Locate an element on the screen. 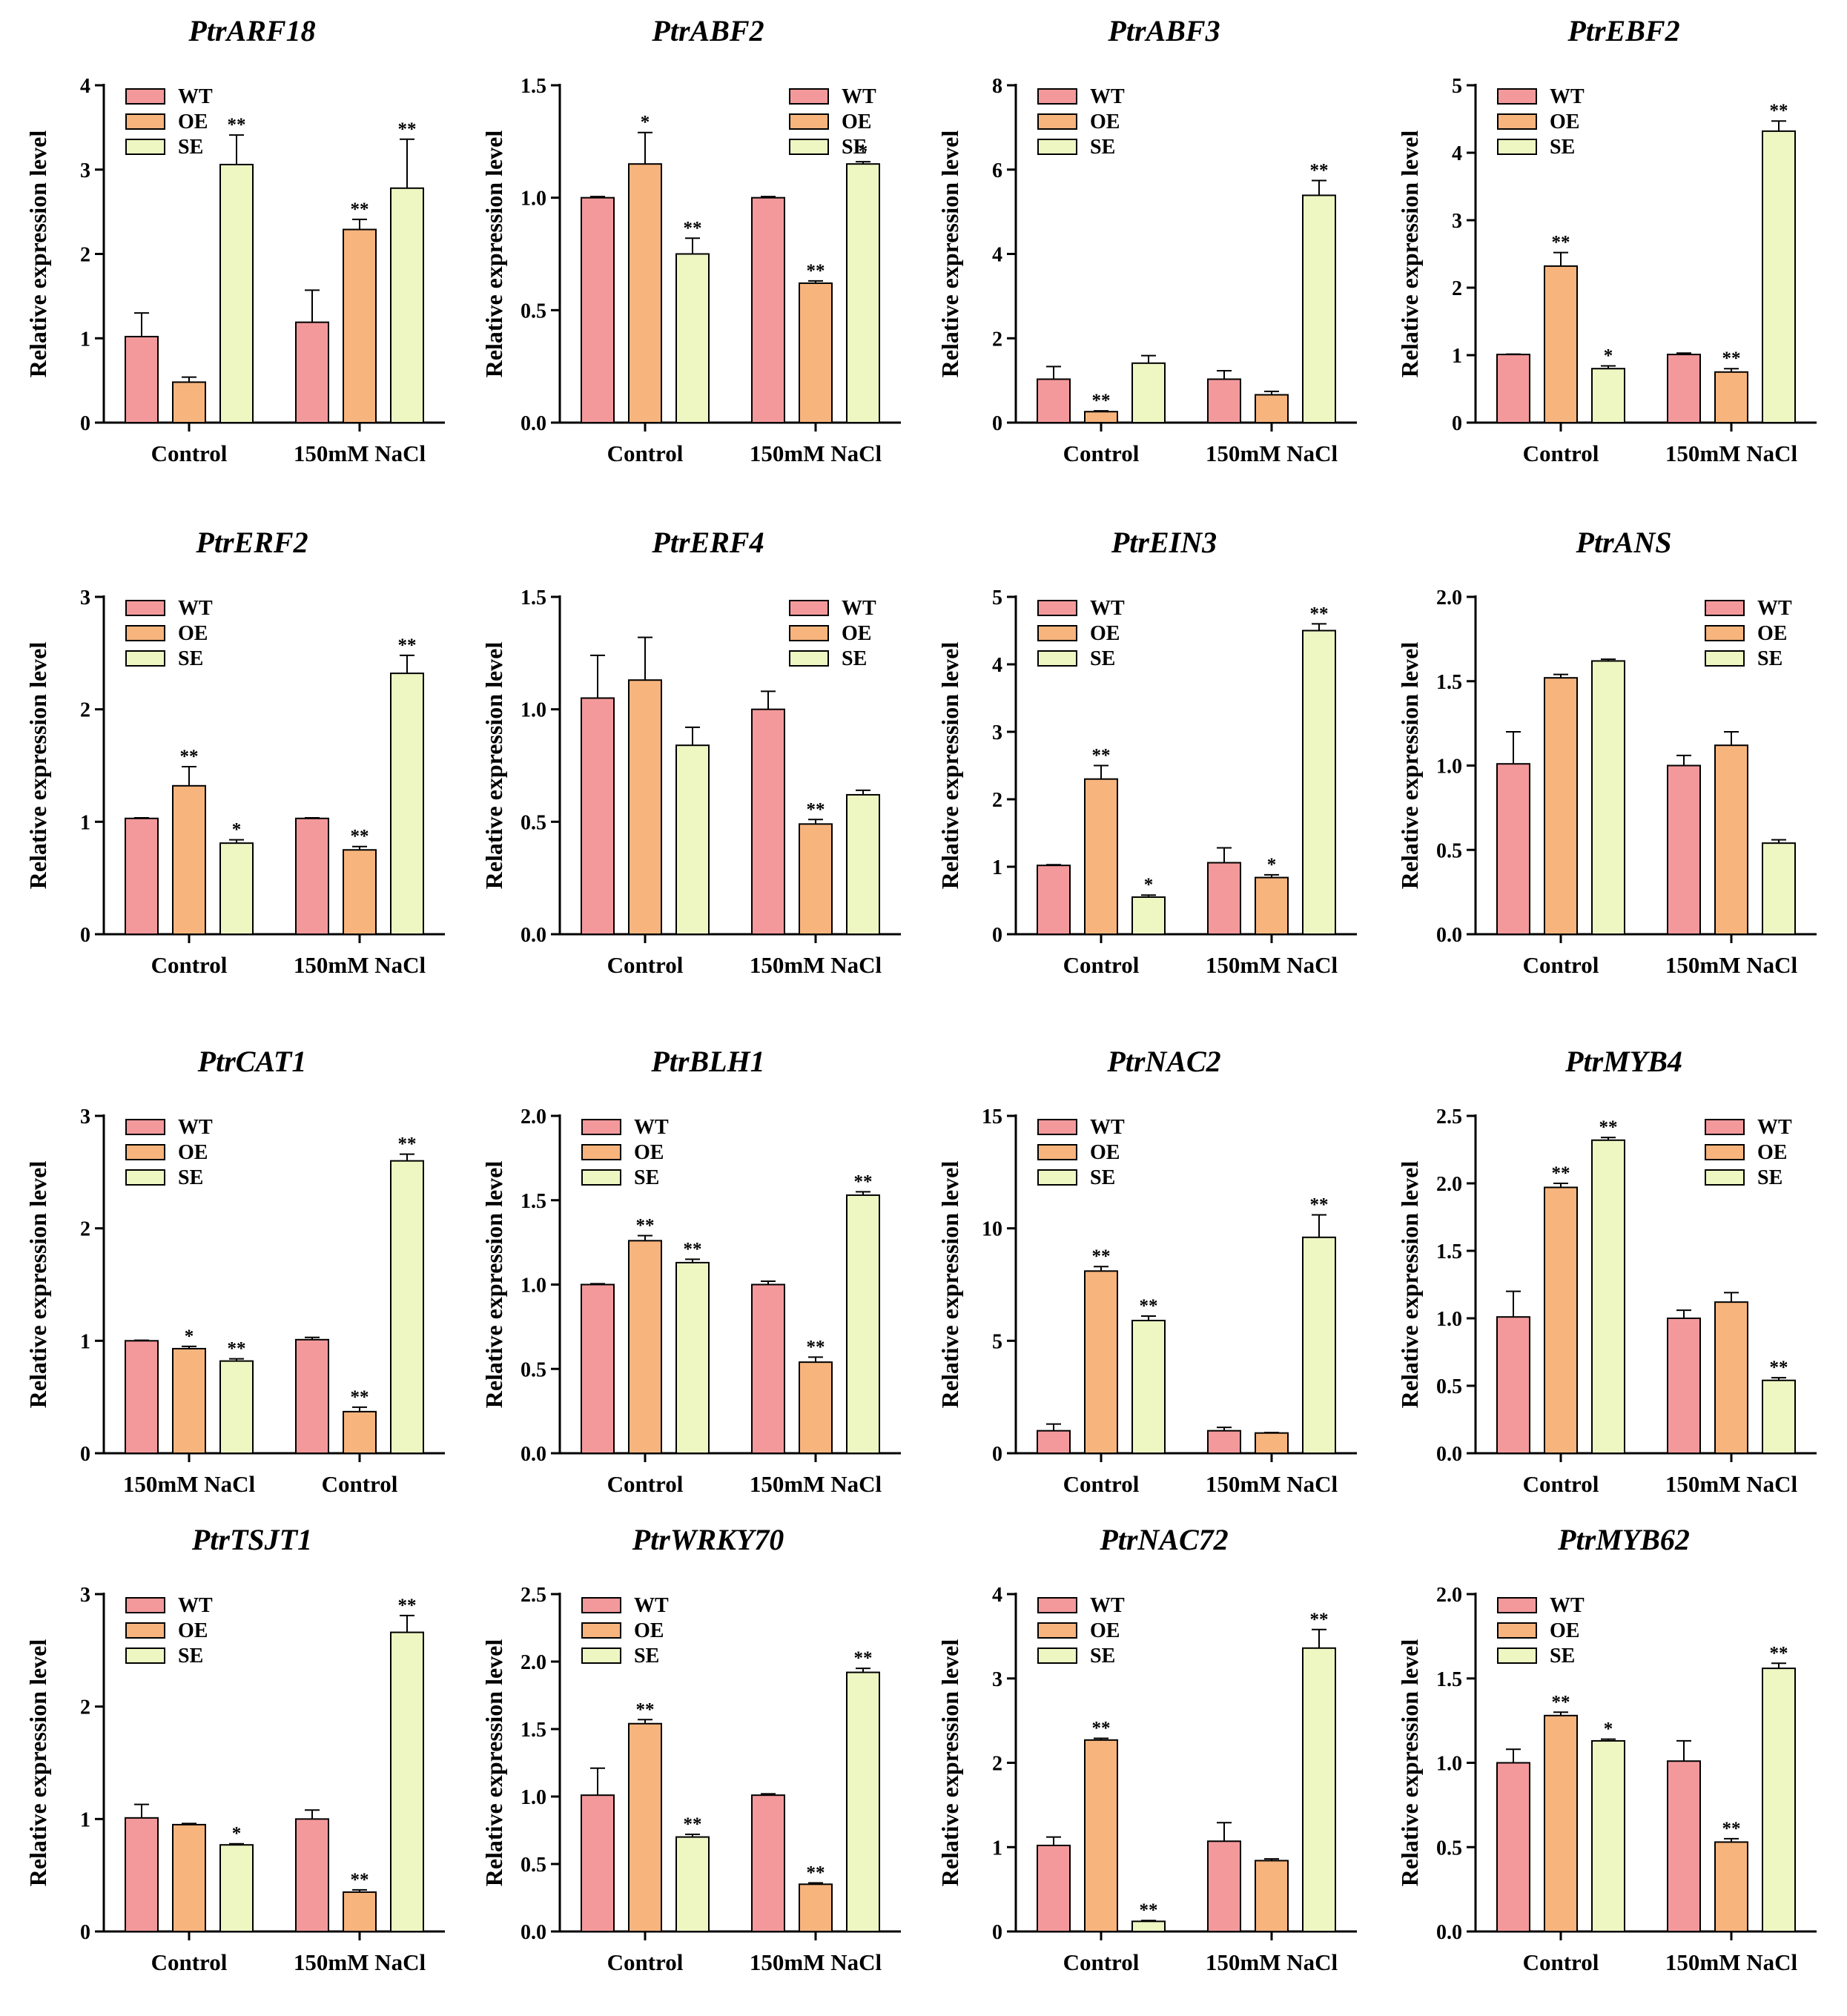 The width and height of the screenshot is (1847, 2016). y-tick-label: 5 is located at coordinates (1457, 86).